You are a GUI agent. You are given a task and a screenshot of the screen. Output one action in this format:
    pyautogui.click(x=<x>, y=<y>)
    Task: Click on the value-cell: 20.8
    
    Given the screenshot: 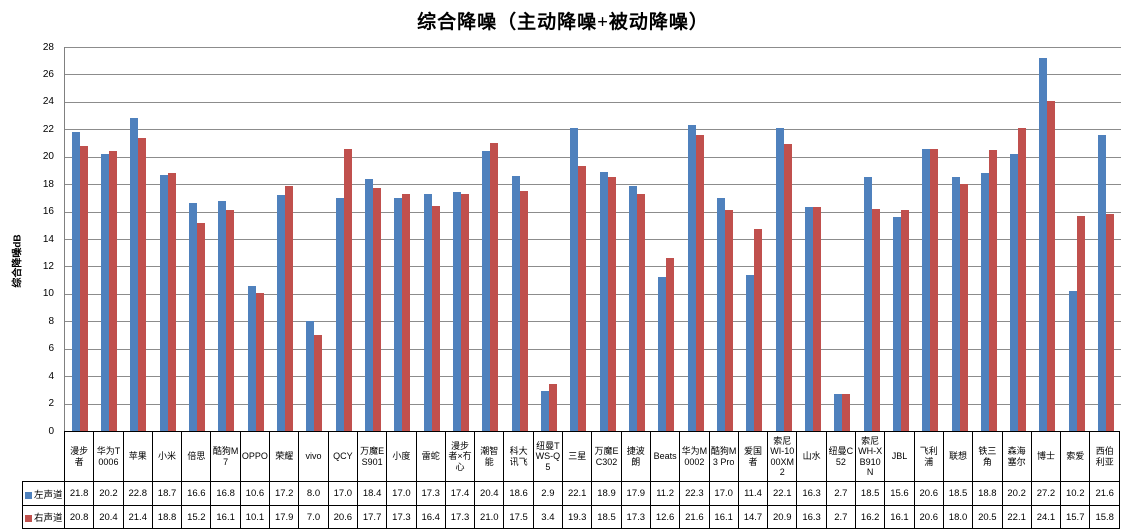 What is the action you would take?
    pyautogui.click(x=79, y=517)
    